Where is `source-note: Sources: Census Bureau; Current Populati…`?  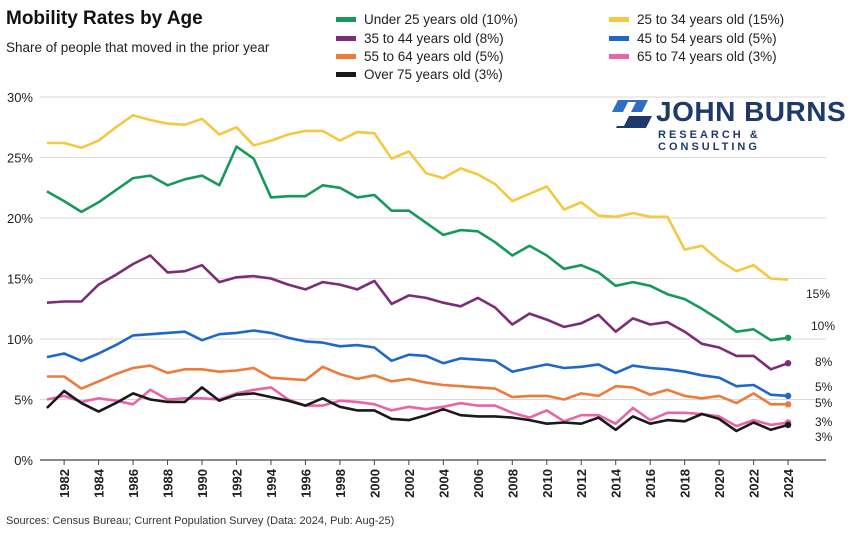
source-note: Sources: Census Bureau; Current Populati… is located at coordinates (200, 521).